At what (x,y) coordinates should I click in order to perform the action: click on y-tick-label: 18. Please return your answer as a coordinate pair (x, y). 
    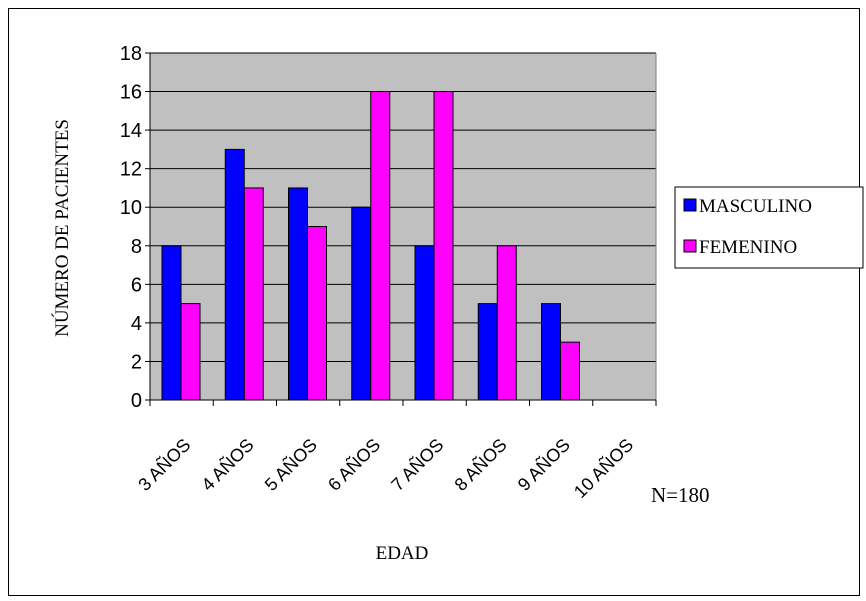
    Looking at the image, I should click on (131, 54).